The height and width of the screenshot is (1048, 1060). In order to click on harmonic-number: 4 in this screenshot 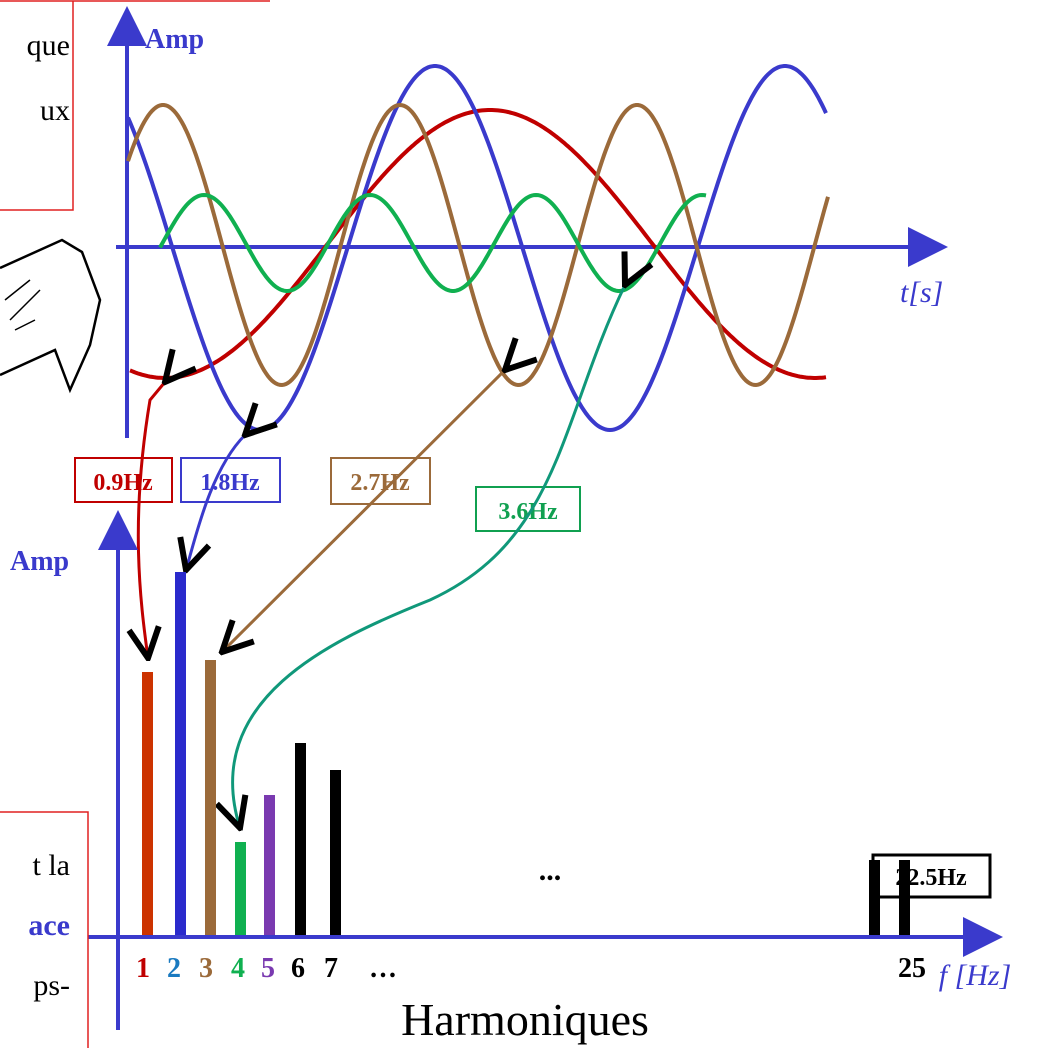, I will do `click(238, 968)`.